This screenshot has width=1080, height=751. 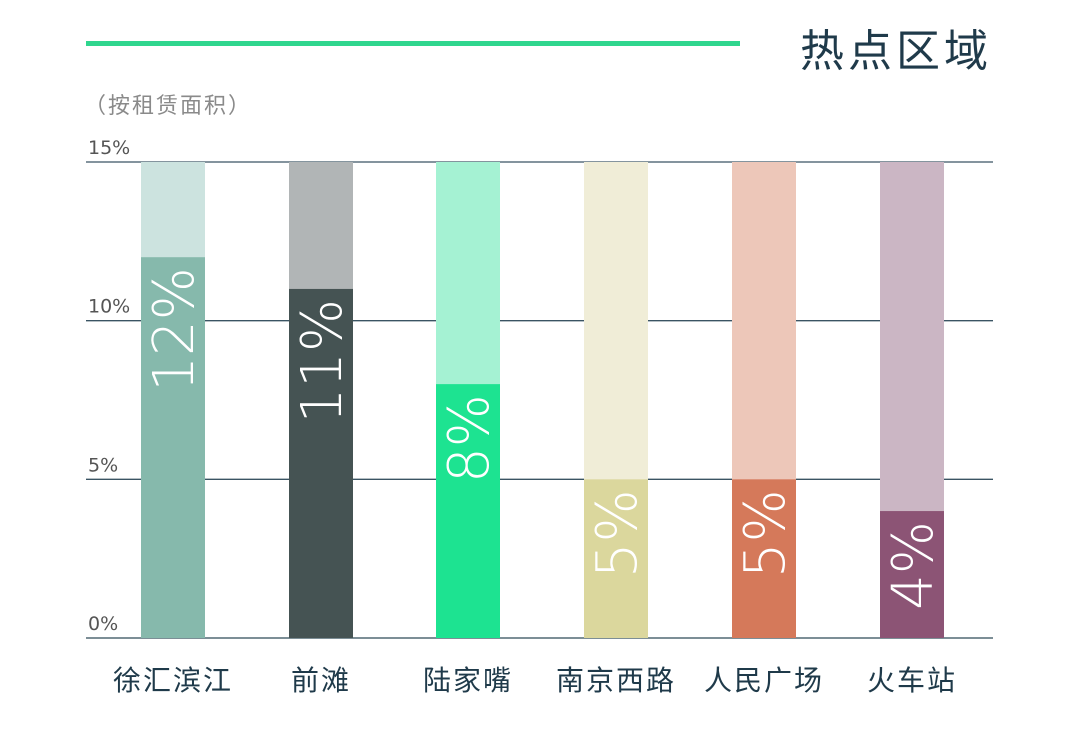 I want to click on x-category-label: 南京西路, so click(x=616, y=680).